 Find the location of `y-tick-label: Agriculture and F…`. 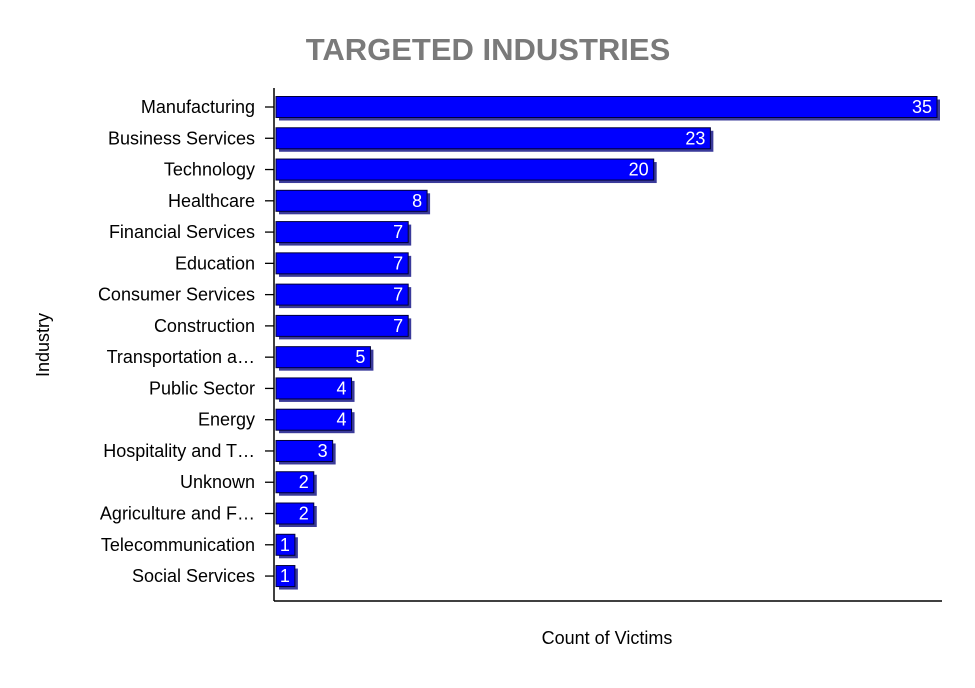

y-tick-label: Agriculture and F… is located at coordinates (177, 514).